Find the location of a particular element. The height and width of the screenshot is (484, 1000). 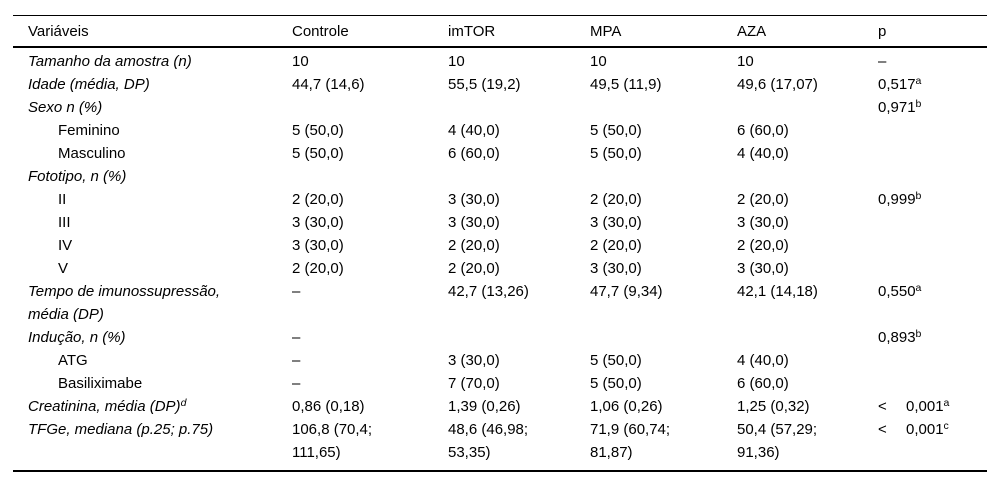

value-cell: 1,06 (0,26) is located at coordinates (626, 406).